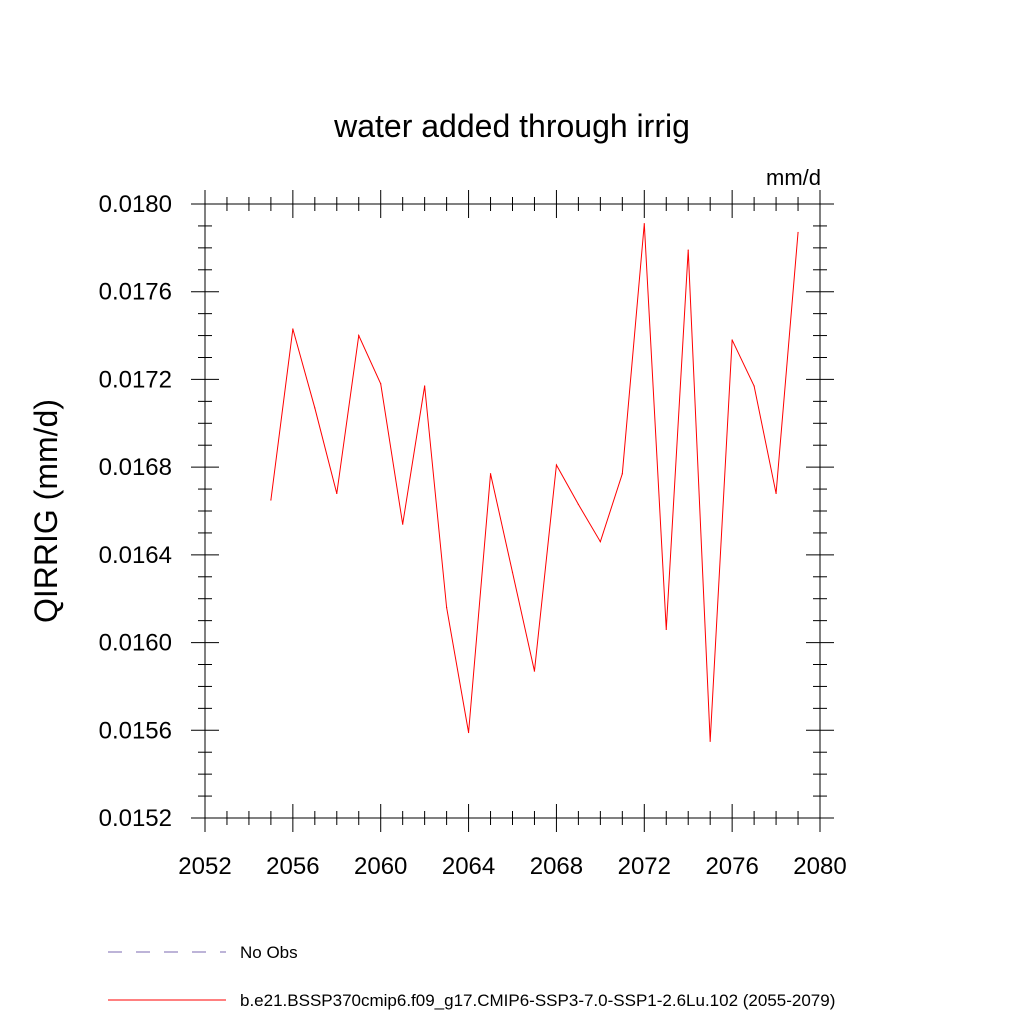 The height and width of the screenshot is (1024, 1024). I want to click on y-axis-label: QIRRIG (mm/d), so click(46, 511).